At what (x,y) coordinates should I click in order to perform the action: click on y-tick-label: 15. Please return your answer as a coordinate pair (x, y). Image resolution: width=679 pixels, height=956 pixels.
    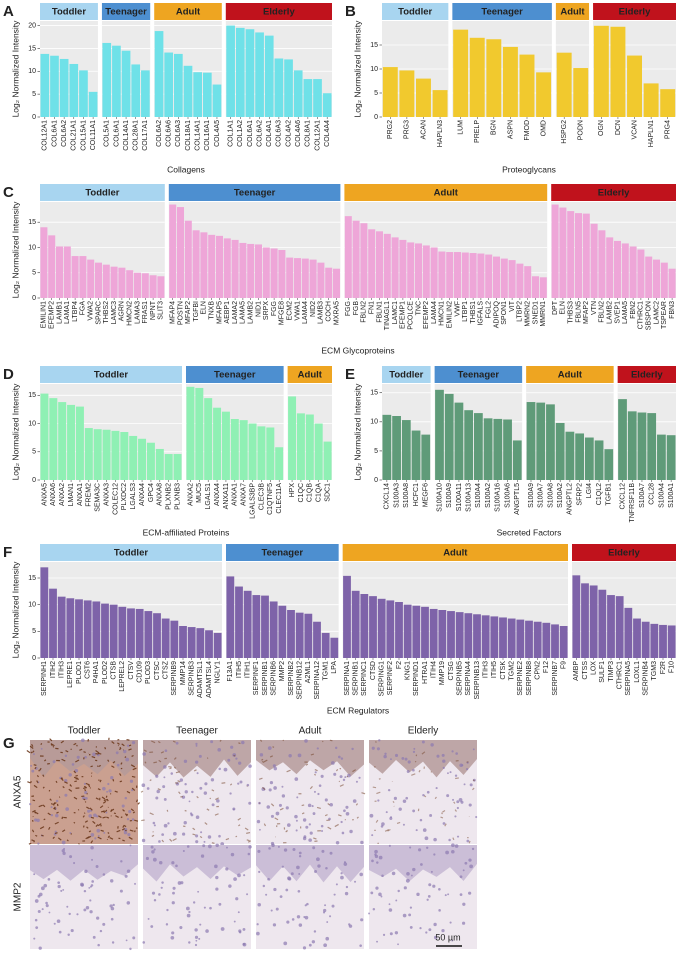
    Looking at the image, I should click on (32, 395).